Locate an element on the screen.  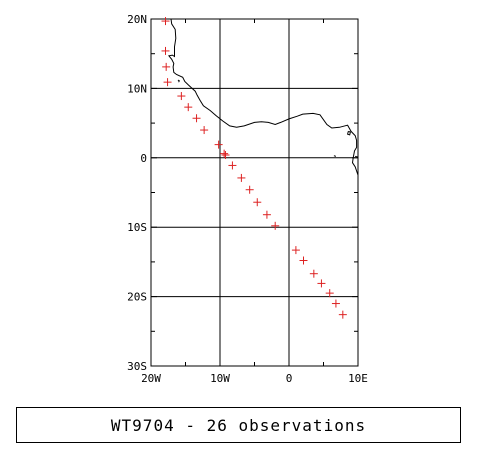
chart-title: WT9704 - 26 observations is located at coordinates (238, 425).